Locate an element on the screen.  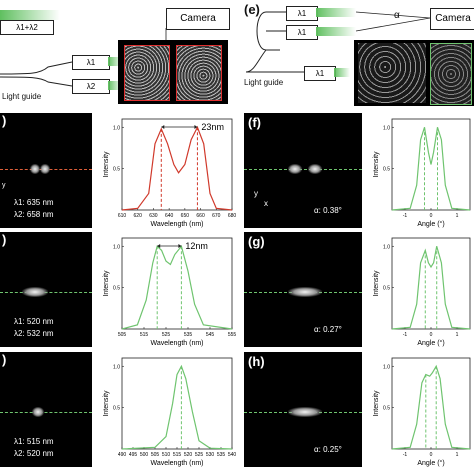
x-tick-label: 545 is located at coordinates (210, 335).